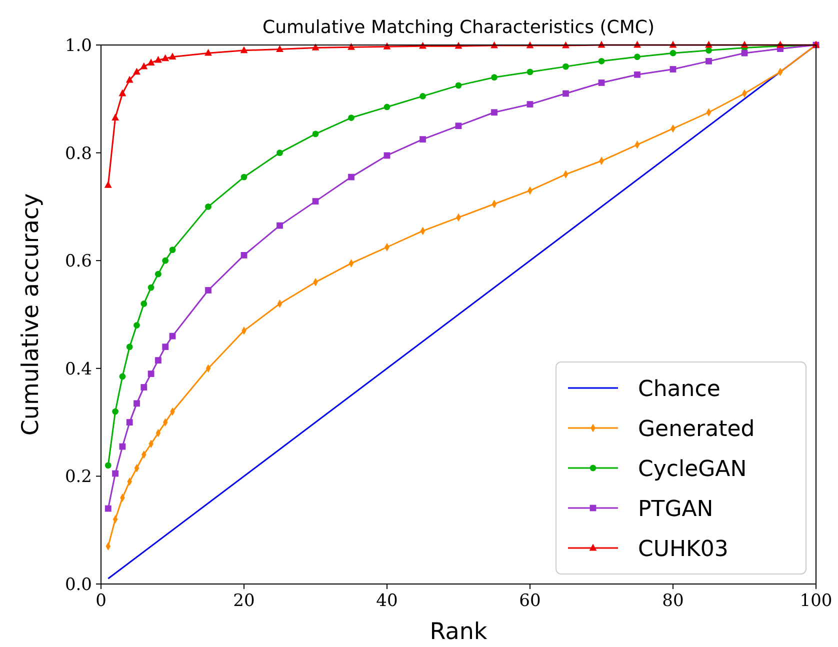 This screenshot has height=647, width=838. I want to click on legend-label: CycleGAN, so click(692, 469).